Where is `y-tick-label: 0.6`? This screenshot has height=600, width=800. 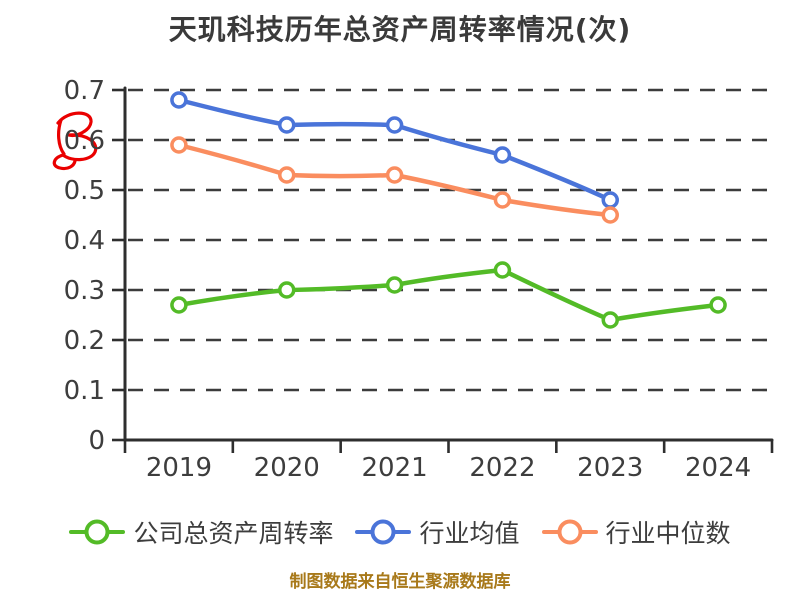 y-tick-label: 0.6 is located at coordinates (84, 141).